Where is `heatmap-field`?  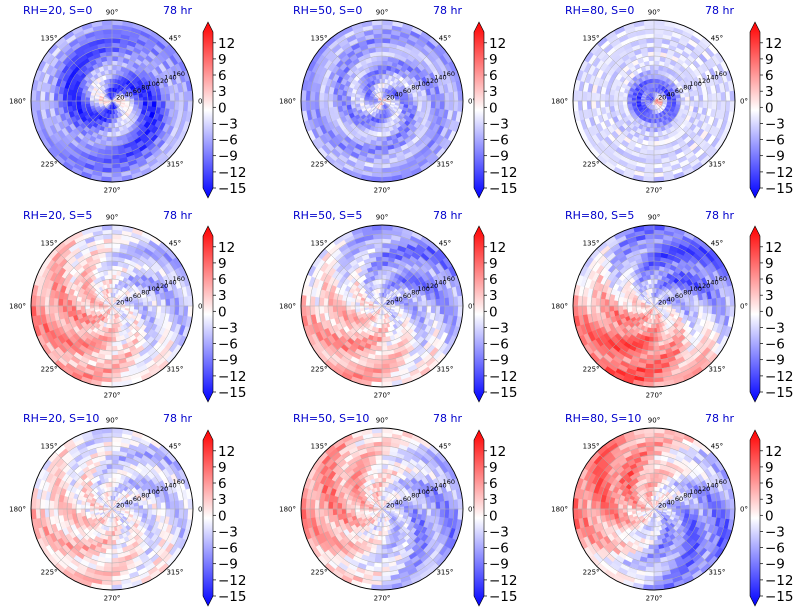 heatmap-field is located at coordinates (382, 306).